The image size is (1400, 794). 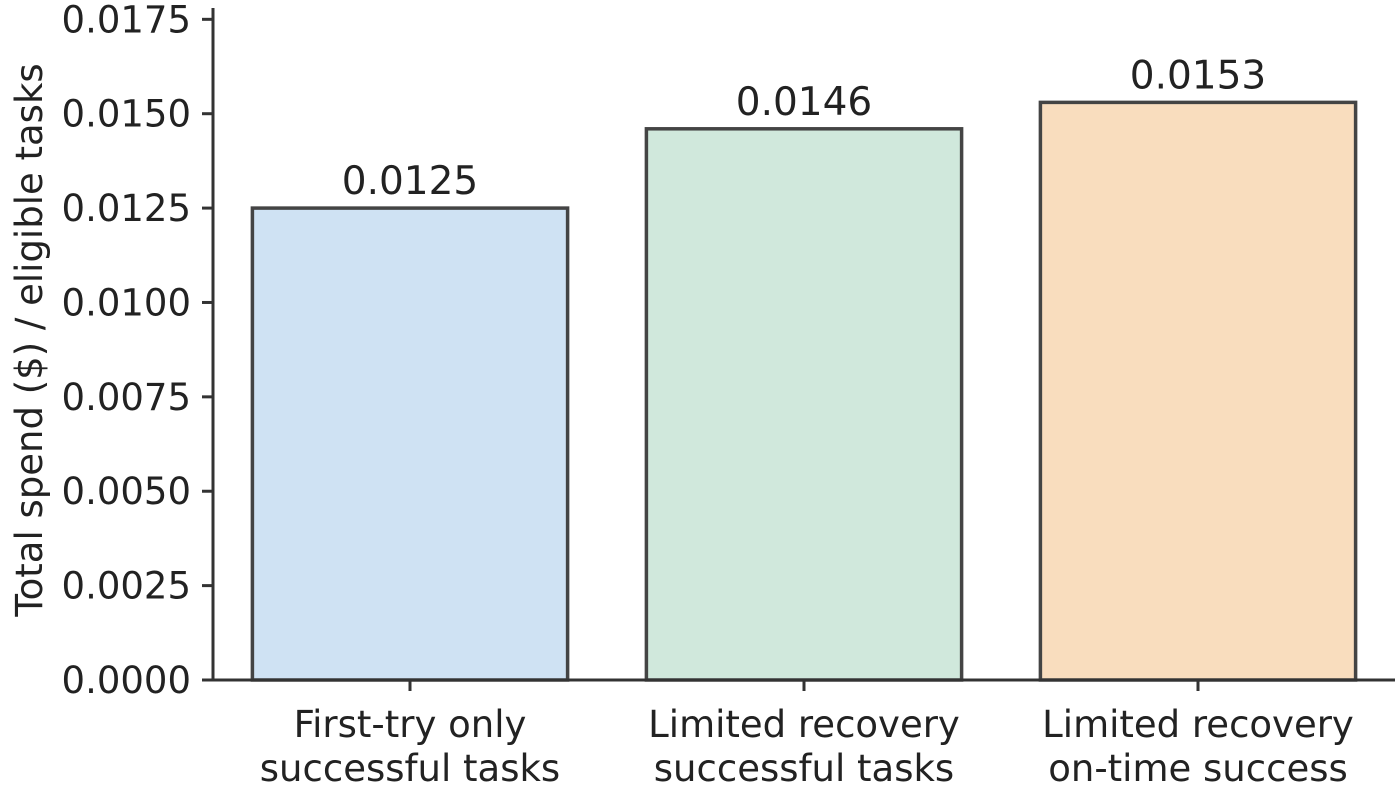 I want to click on bar-value-label: 0.0125, so click(x=410, y=181).